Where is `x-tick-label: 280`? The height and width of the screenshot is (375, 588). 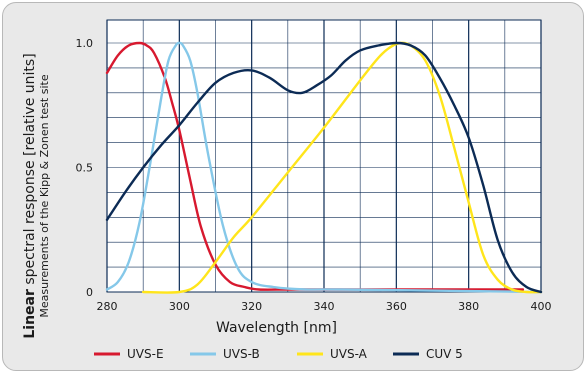
x-tick-label: 280 is located at coordinates (107, 306).